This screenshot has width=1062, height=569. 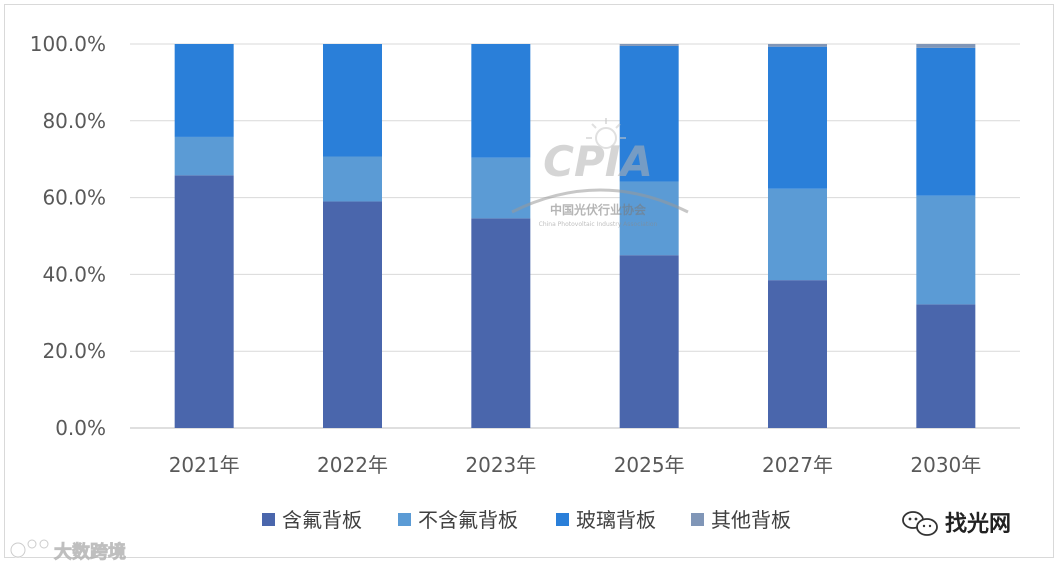 What do you see at coordinates (526, 520) in the screenshot?
I see `legend: 含氟背板 不含氟背板 玻璃背板 其他背板` at bounding box center [526, 520].